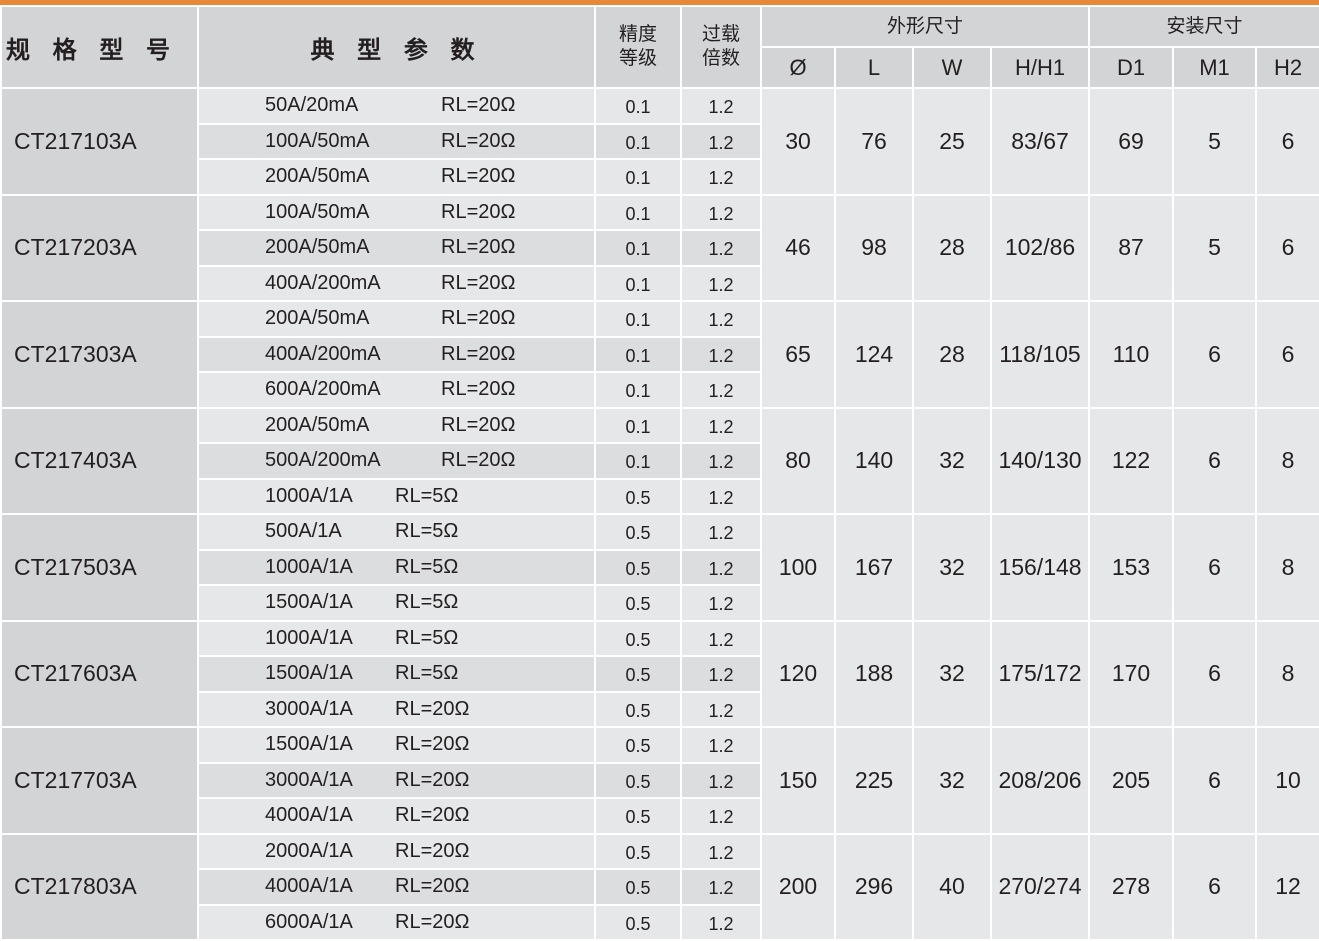  I want to click on model-cell: CT217803A, so click(99, 886).